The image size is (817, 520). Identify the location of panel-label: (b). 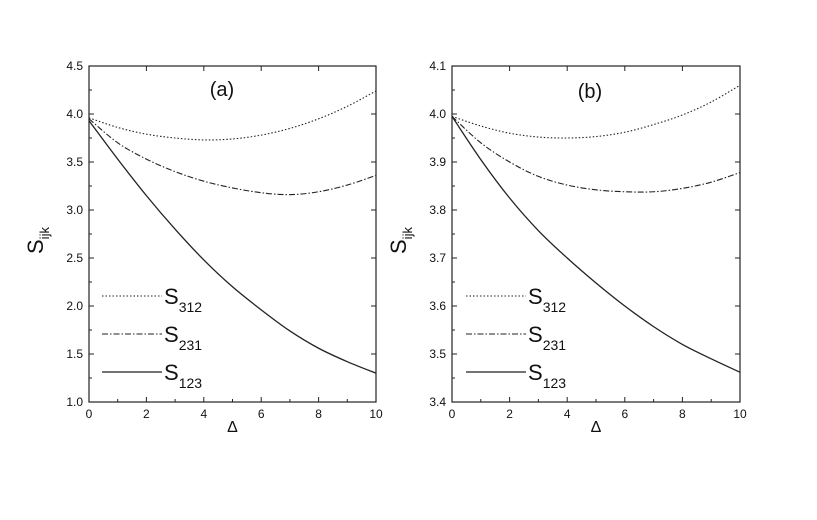
(590, 92).